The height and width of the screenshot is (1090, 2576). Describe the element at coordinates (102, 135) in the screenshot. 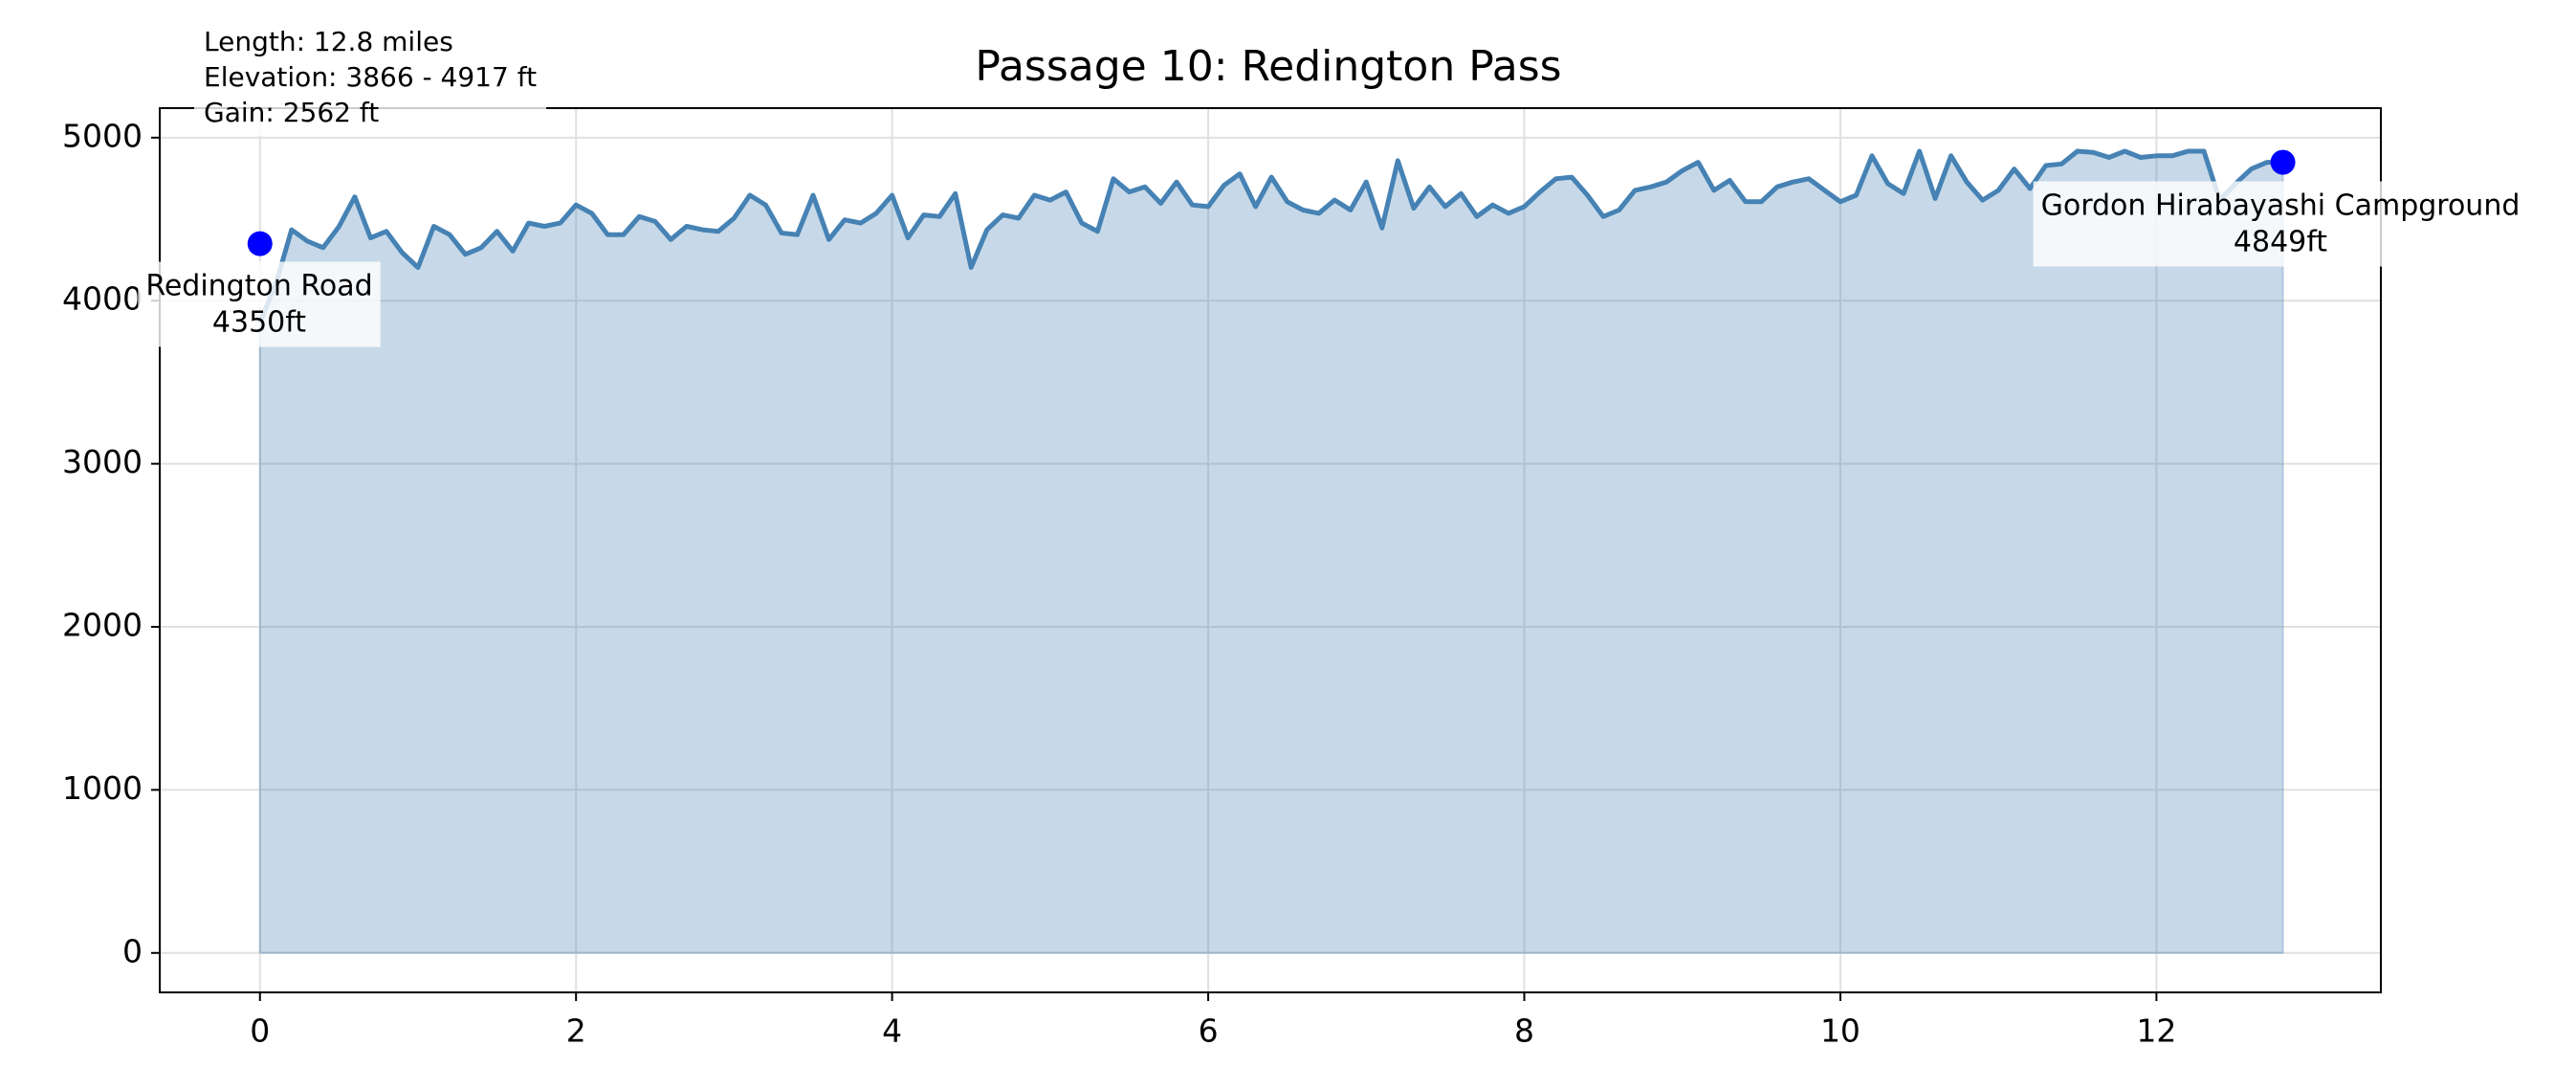

I see `y-tick-label: 5000` at that location.